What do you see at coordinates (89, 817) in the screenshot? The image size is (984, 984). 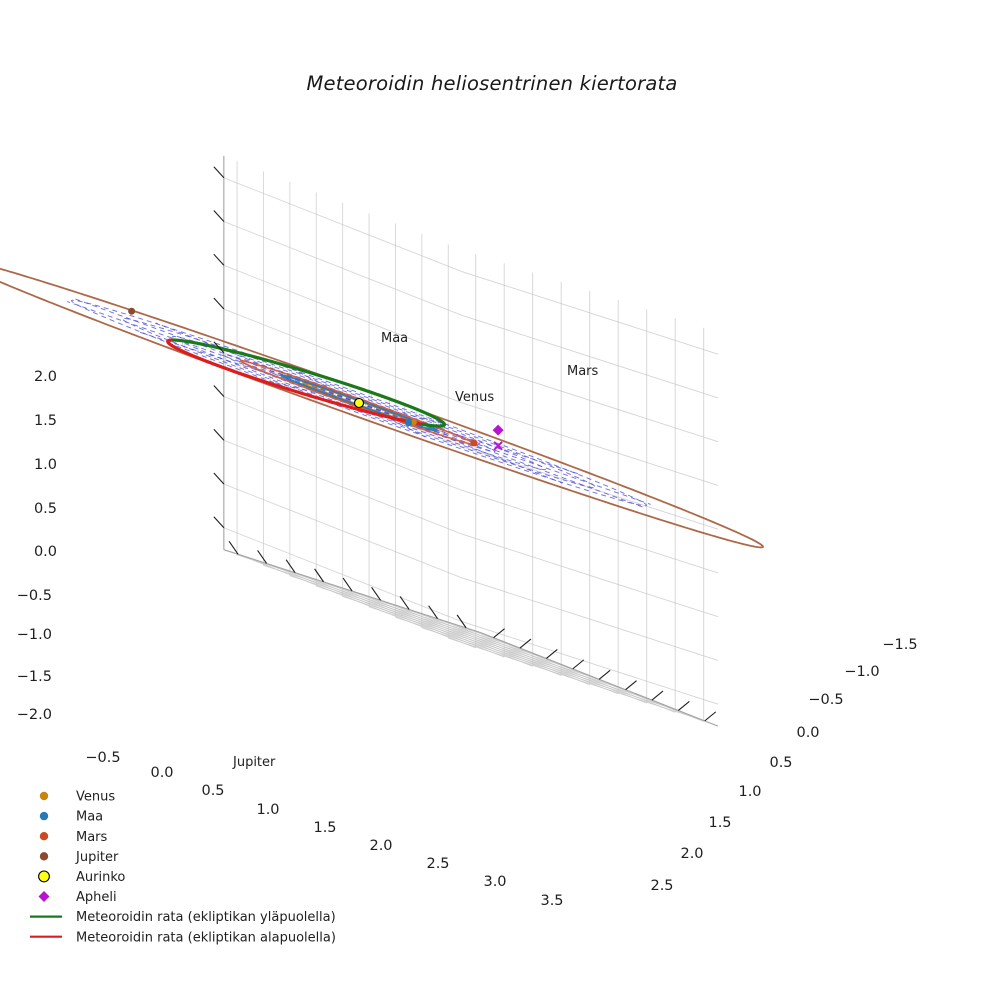 I see `legend-label: Maa` at bounding box center [89, 817].